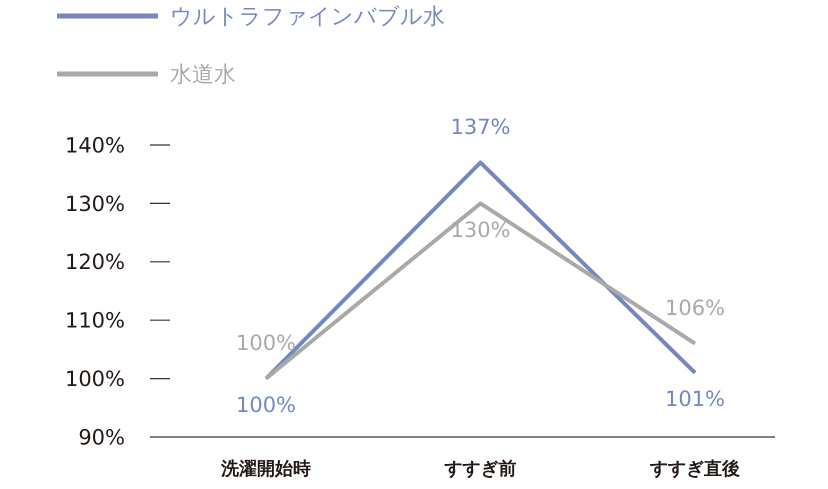 The width and height of the screenshot is (828, 489). Describe the element at coordinates (695, 399) in the screenshot. I see `data-label: 101%` at that location.